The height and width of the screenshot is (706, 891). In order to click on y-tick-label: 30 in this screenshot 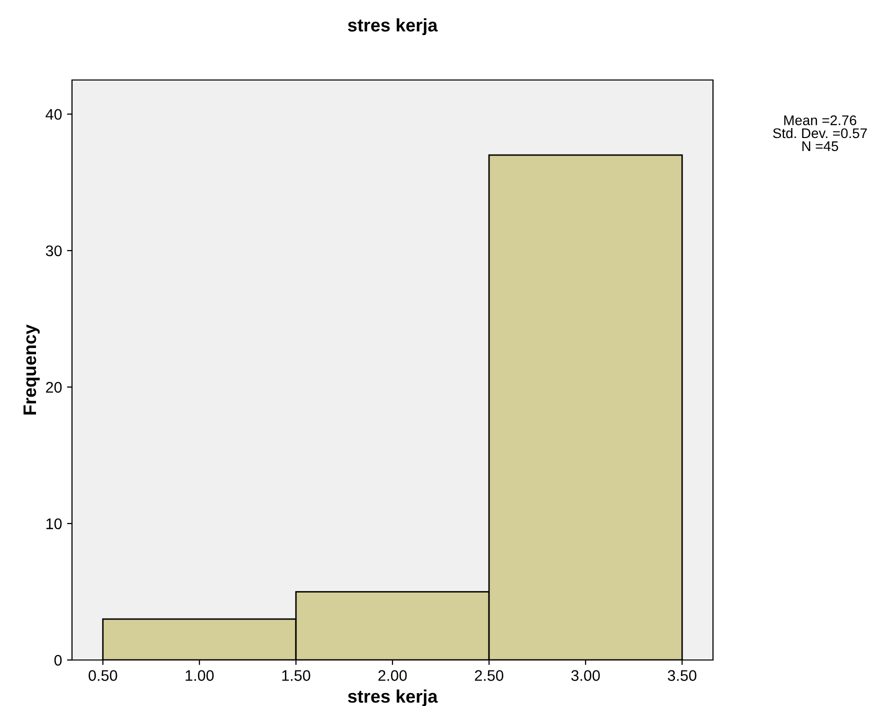, I will do `click(54, 250)`.